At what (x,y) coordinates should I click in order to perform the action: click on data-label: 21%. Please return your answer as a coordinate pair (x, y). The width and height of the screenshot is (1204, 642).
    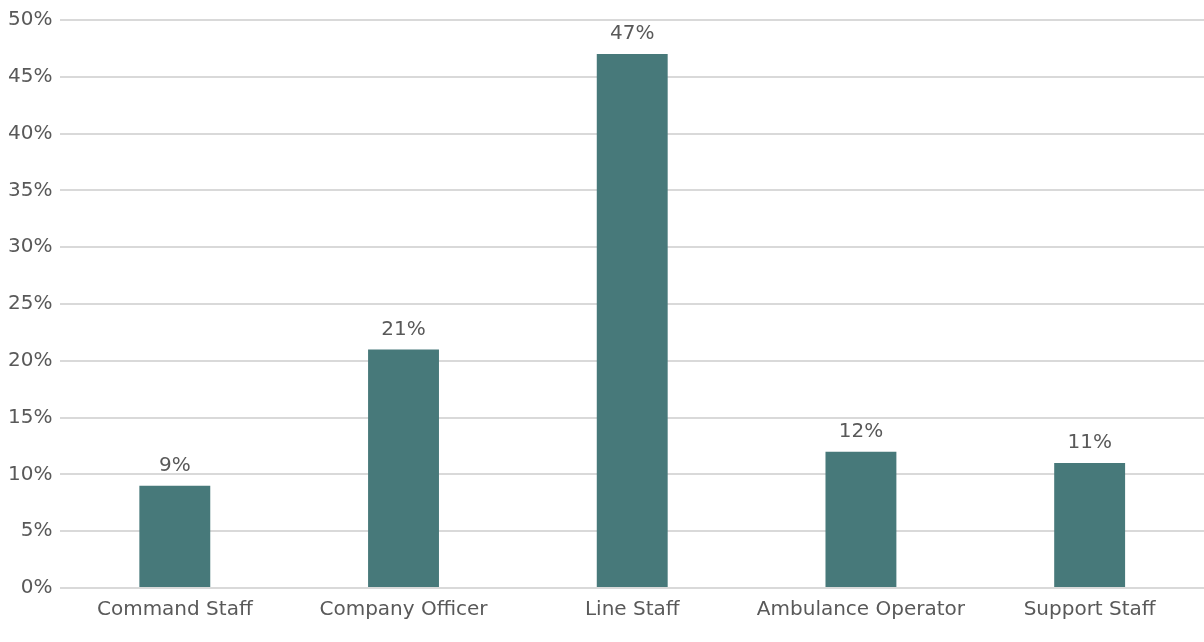
    Looking at the image, I should click on (403, 327).